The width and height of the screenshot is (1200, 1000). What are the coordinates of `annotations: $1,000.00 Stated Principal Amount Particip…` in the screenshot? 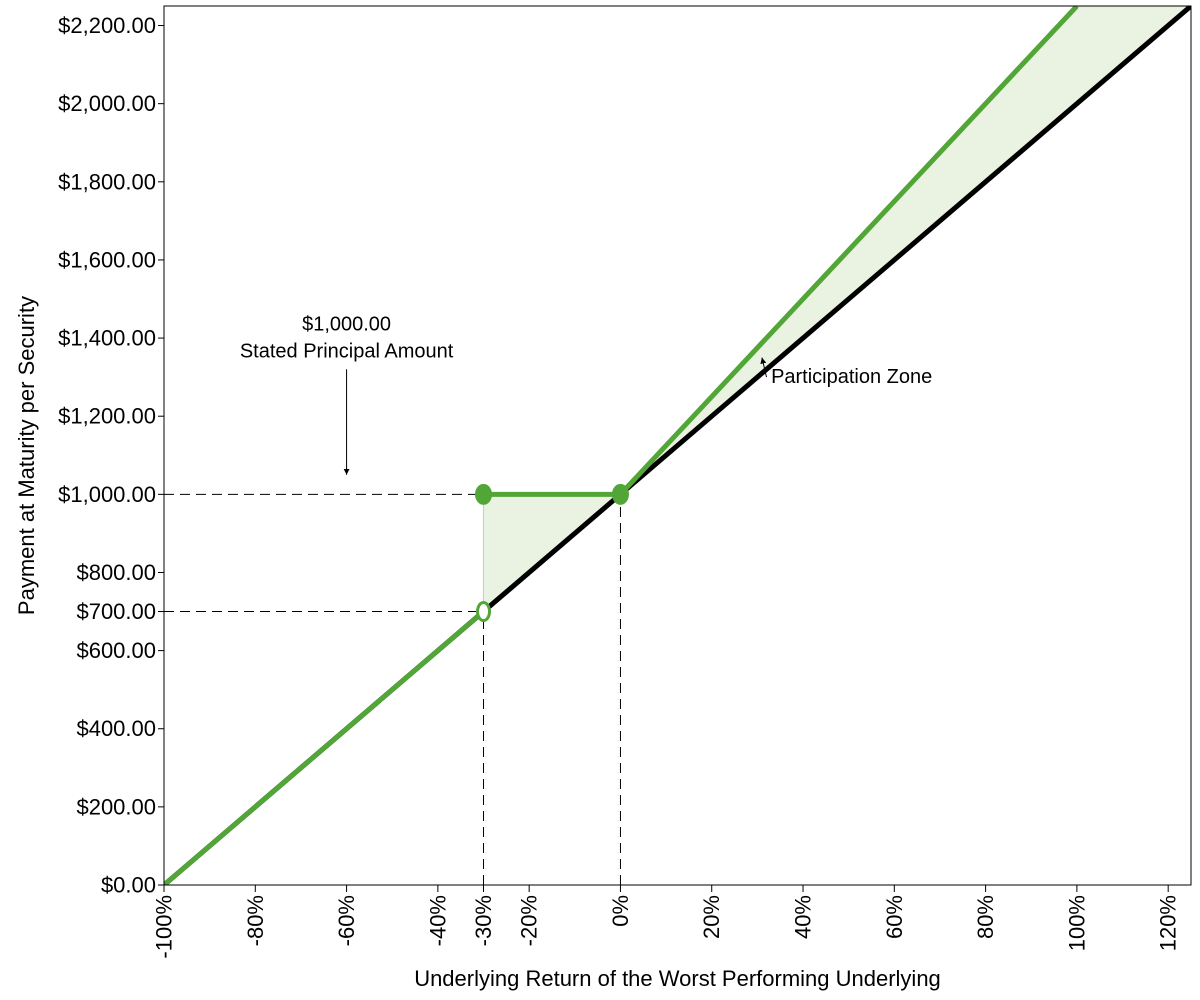 It's located at (586, 394).